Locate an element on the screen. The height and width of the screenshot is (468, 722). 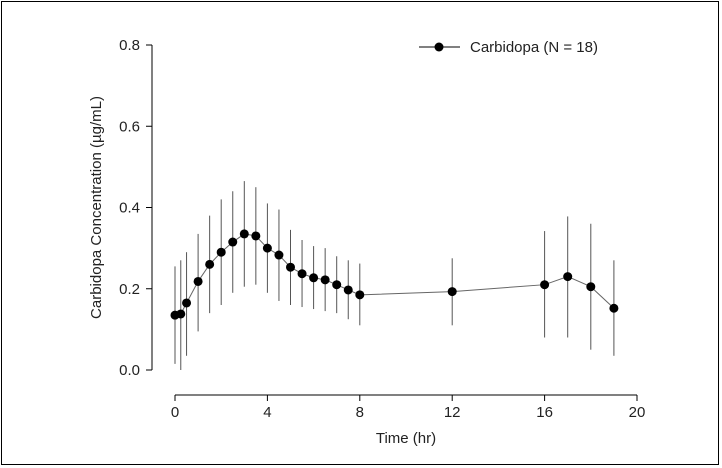
legend: Carbidopa (N = 18) is located at coordinates (508, 47).